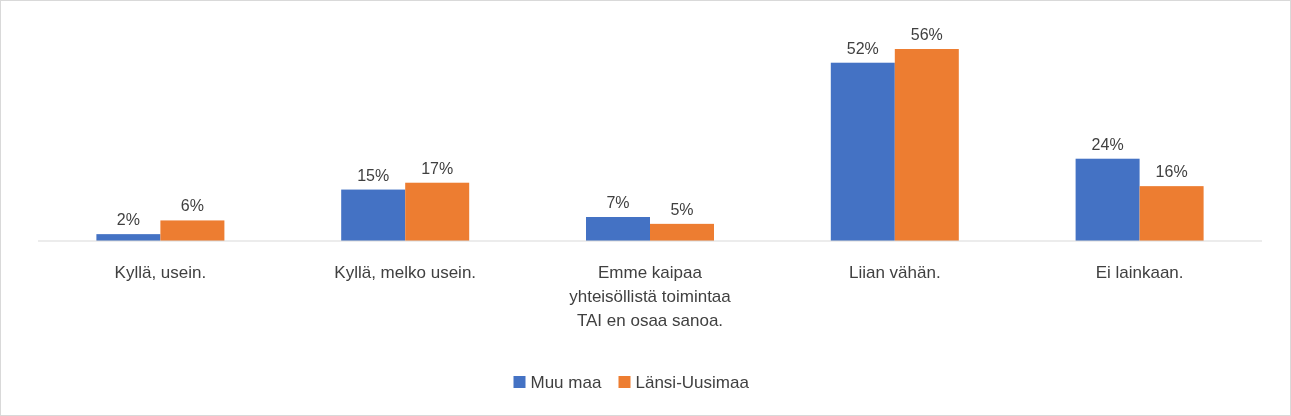 The height and width of the screenshot is (416, 1291). What do you see at coordinates (160, 272) in the screenshot?
I see `x-tick-label: Kyllä, usein.` at bounding box center [160, 272].